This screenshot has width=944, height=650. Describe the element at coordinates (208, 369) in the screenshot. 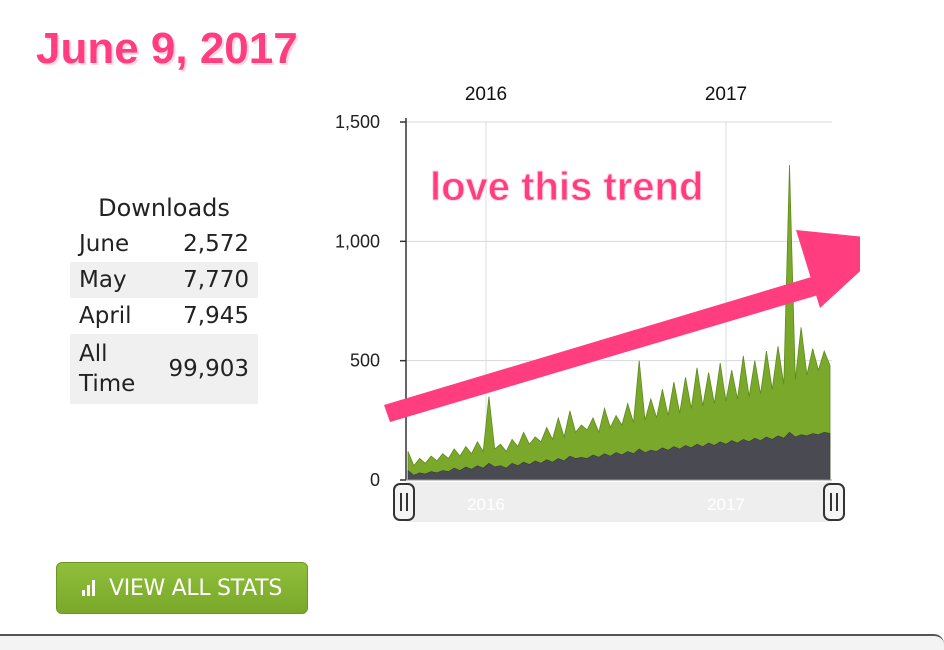

I see `row-value: 99,903` at that location.